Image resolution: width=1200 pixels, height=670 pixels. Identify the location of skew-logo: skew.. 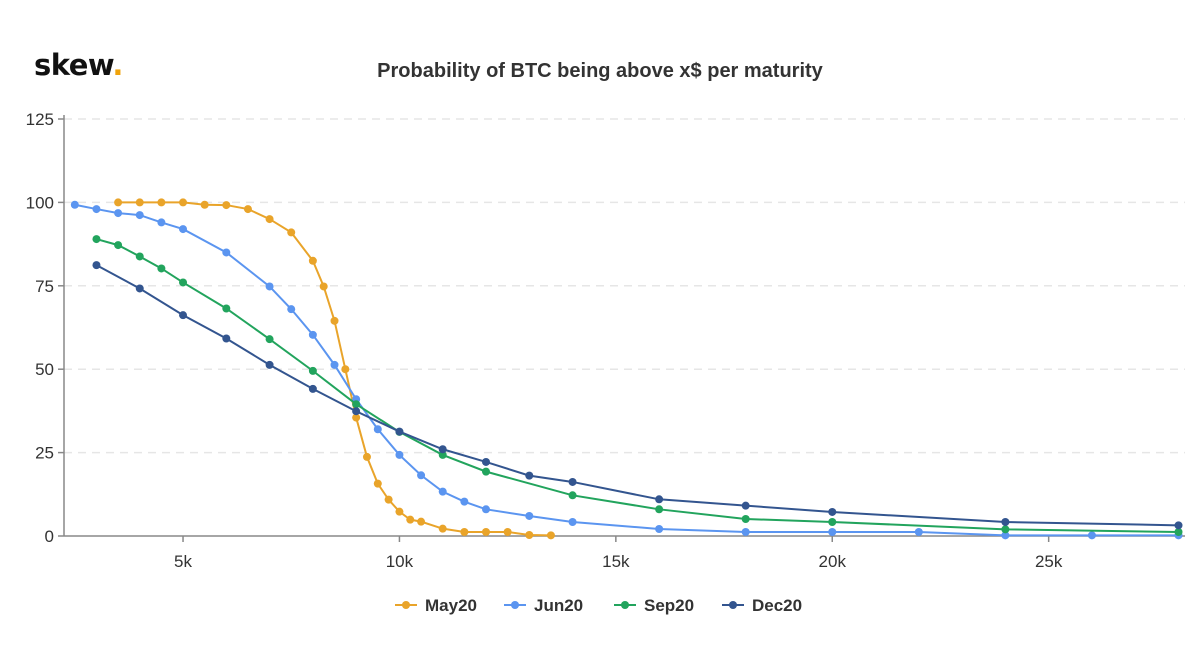
(78, 65).